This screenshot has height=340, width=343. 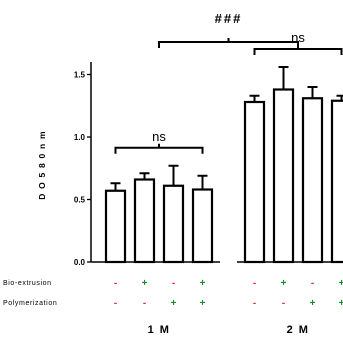 What do you see at coordinates (80, 137) in the screenshot?
I see `y-tick-label: 1.0` at bounding box center [80, 137].